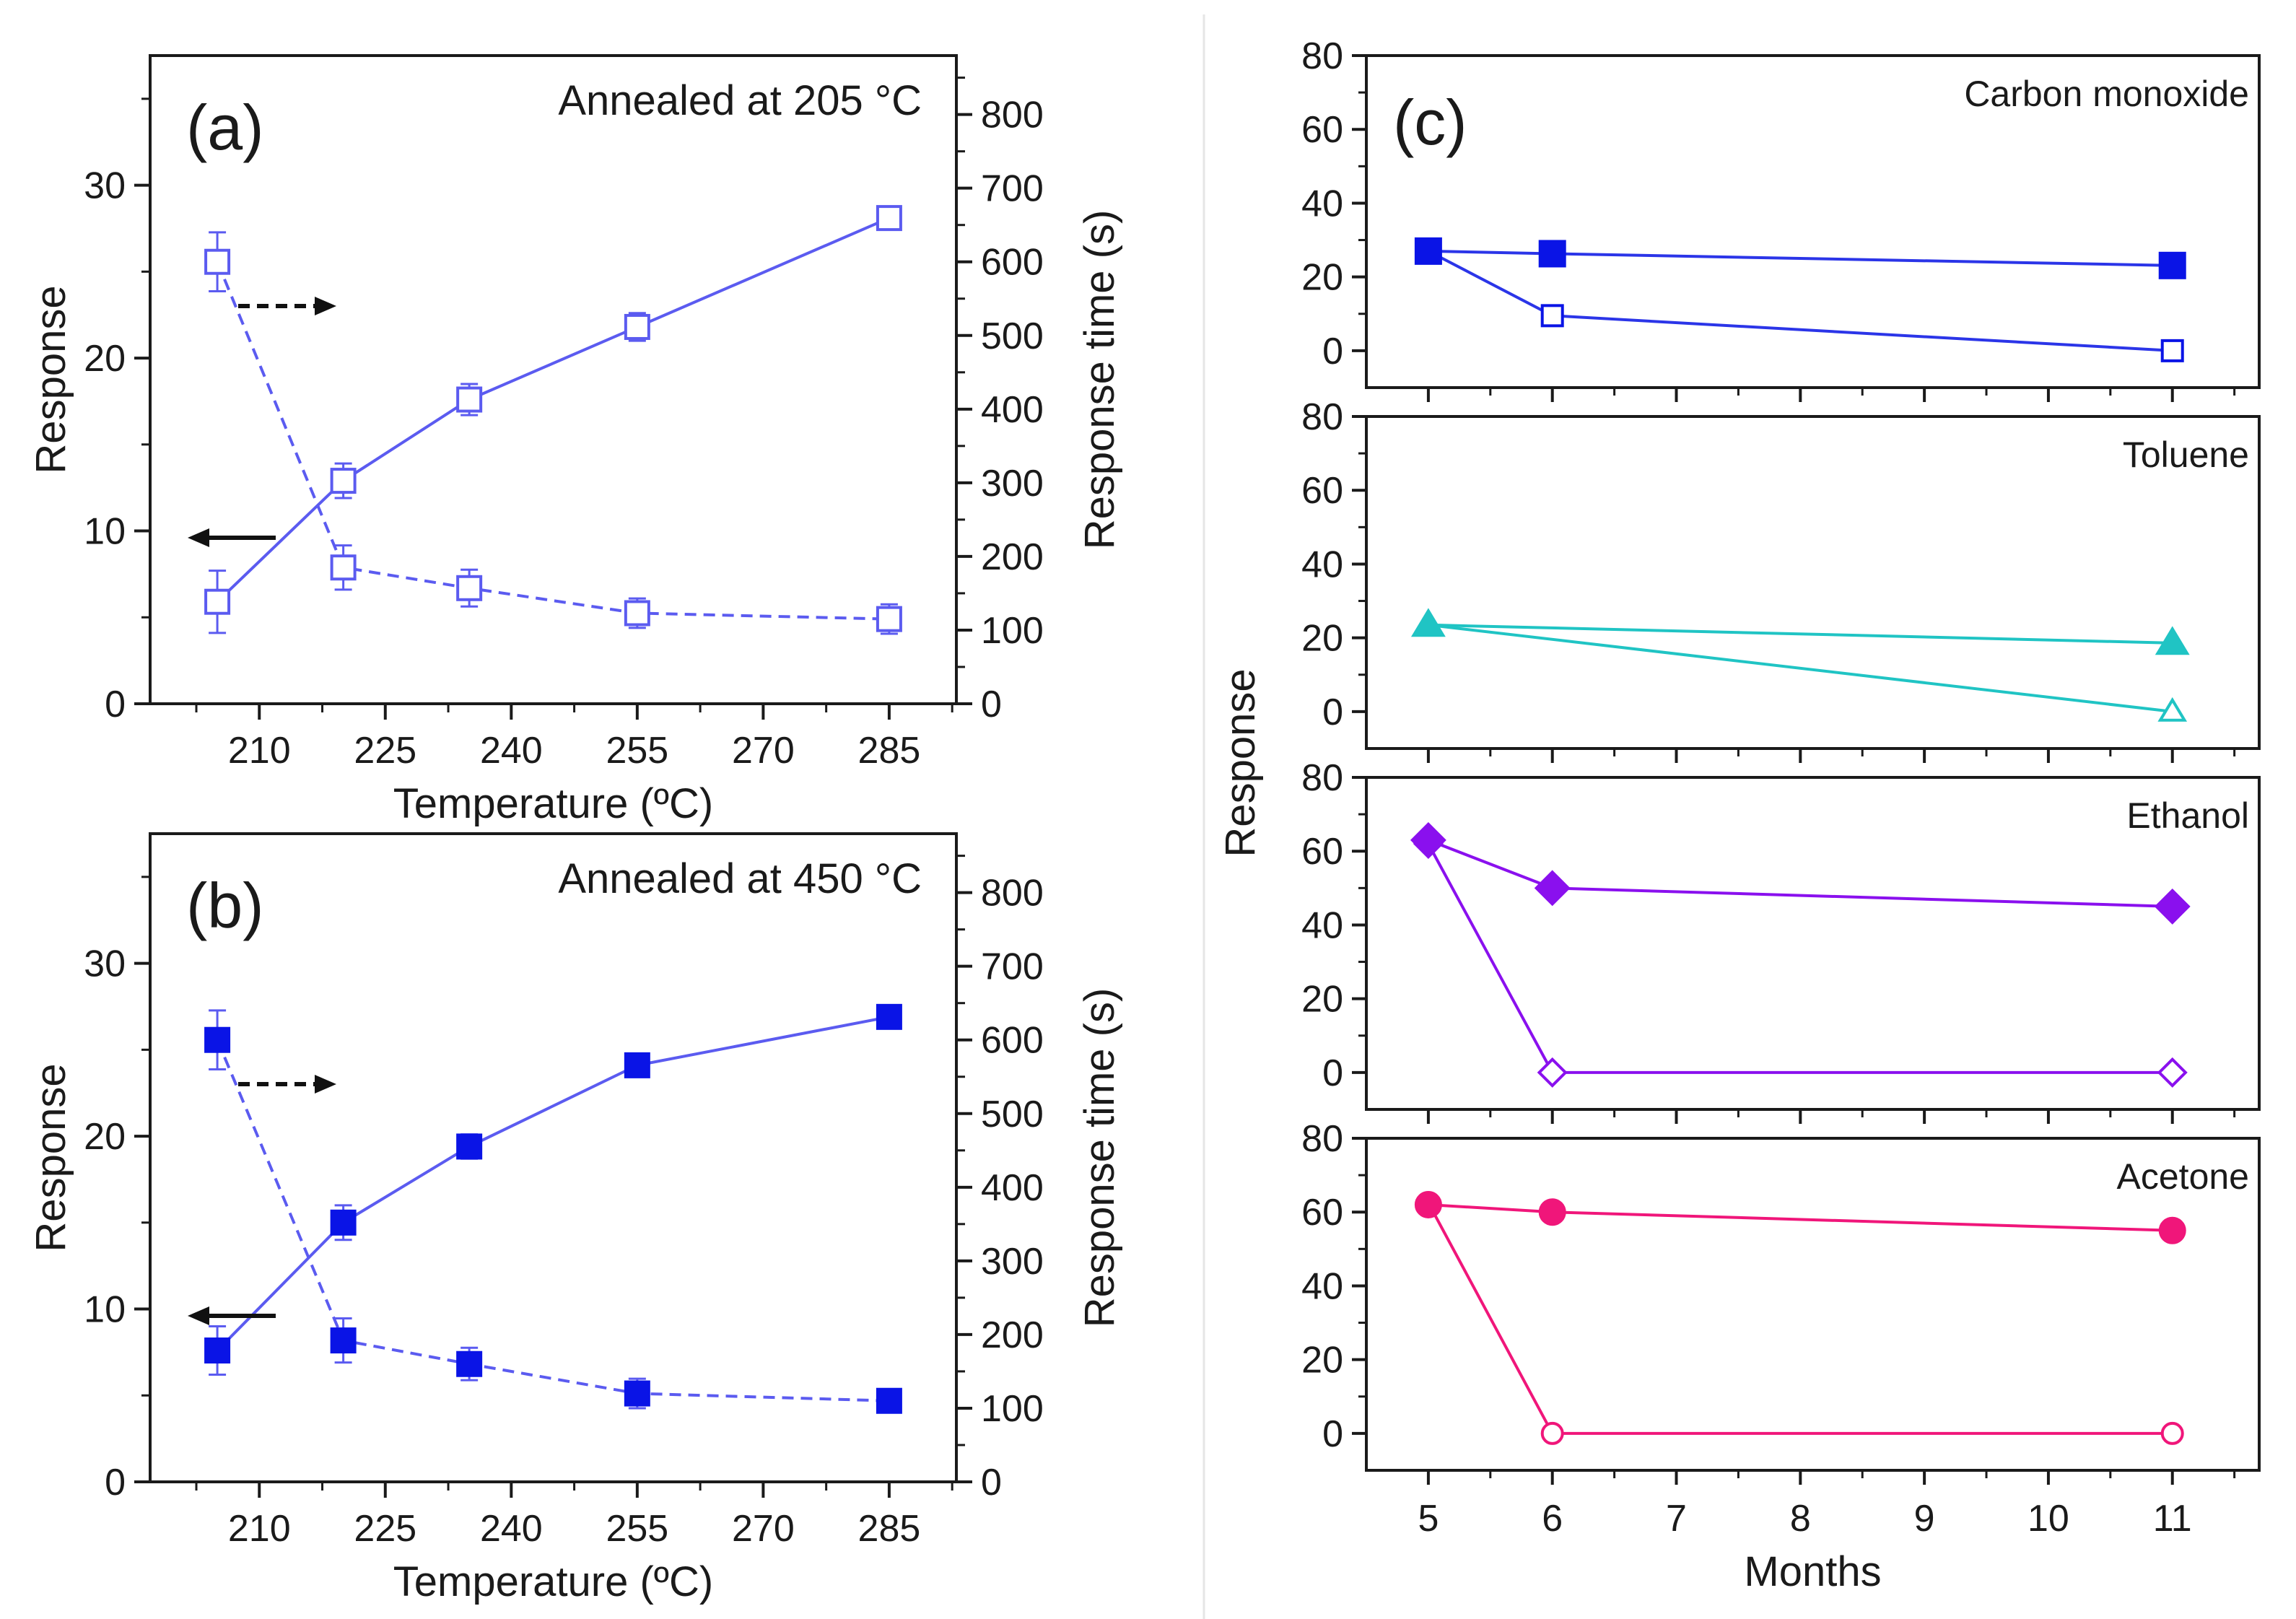  I want to click on subplot-acetone: 0 20 40 60 80 Acetone, so click(1781, 1301).